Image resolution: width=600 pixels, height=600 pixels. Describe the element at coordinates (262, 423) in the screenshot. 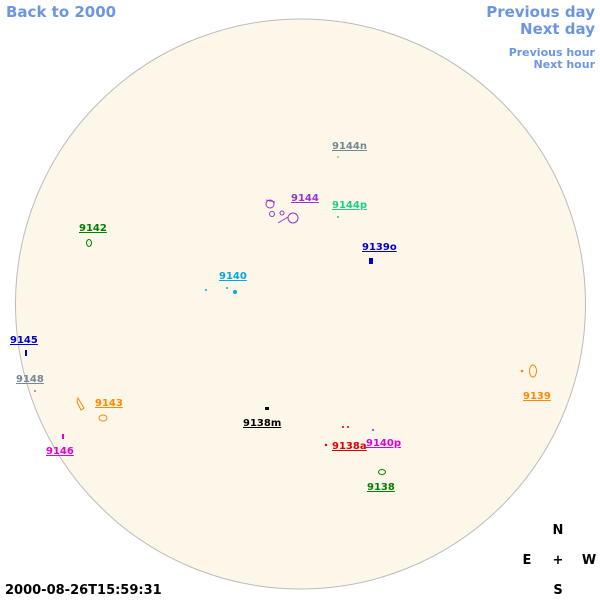

I see `region-label: 9138m` at that location.